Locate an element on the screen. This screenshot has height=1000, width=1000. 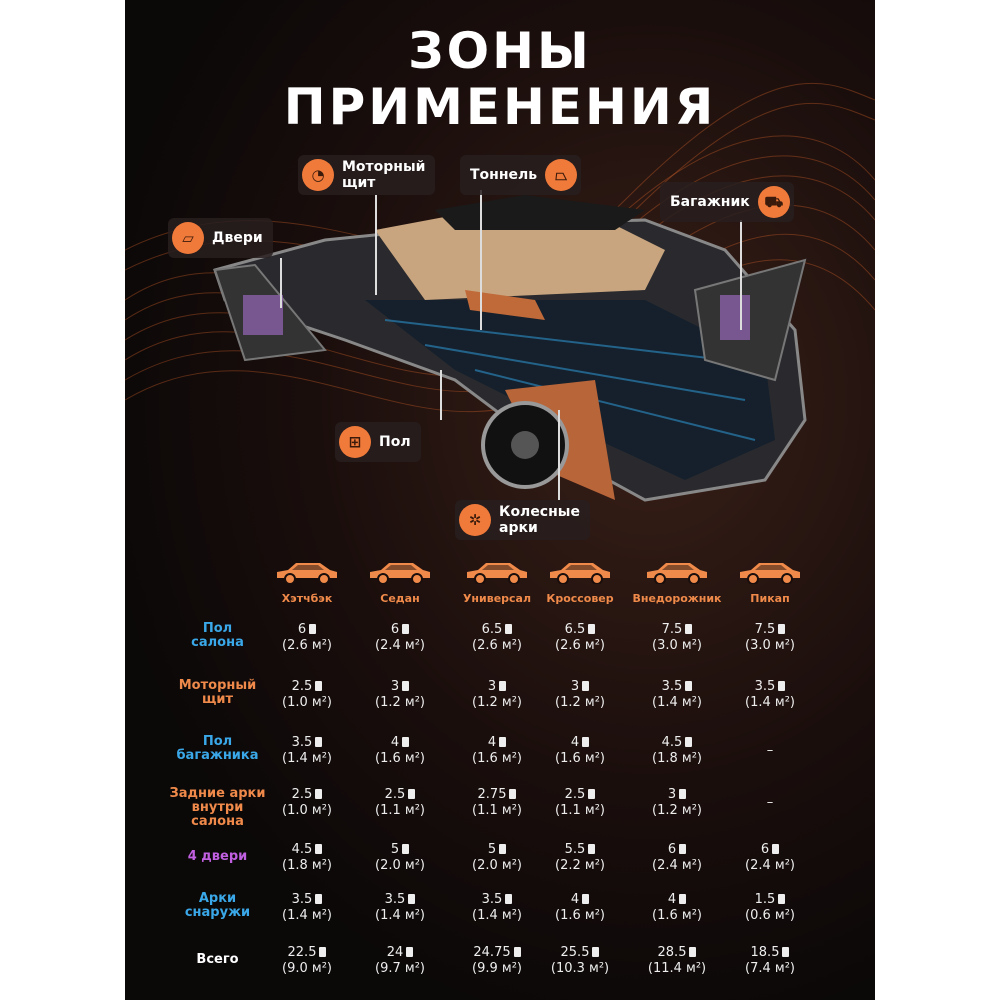
table-cell: – is located at coordinates (770, 751).